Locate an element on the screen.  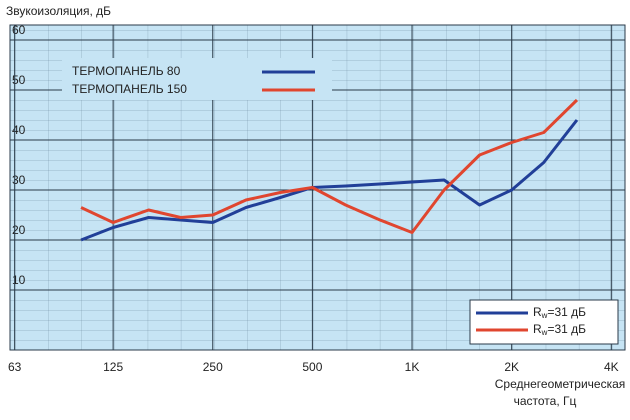
x-axis-label: частота, Гц is located at coordinates (545, 401).